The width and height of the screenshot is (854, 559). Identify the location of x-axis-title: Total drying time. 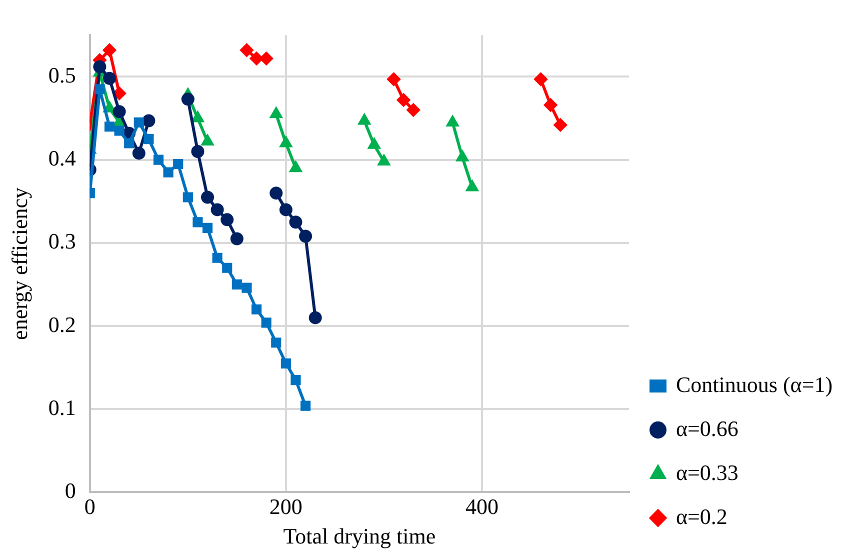
(359, 536).